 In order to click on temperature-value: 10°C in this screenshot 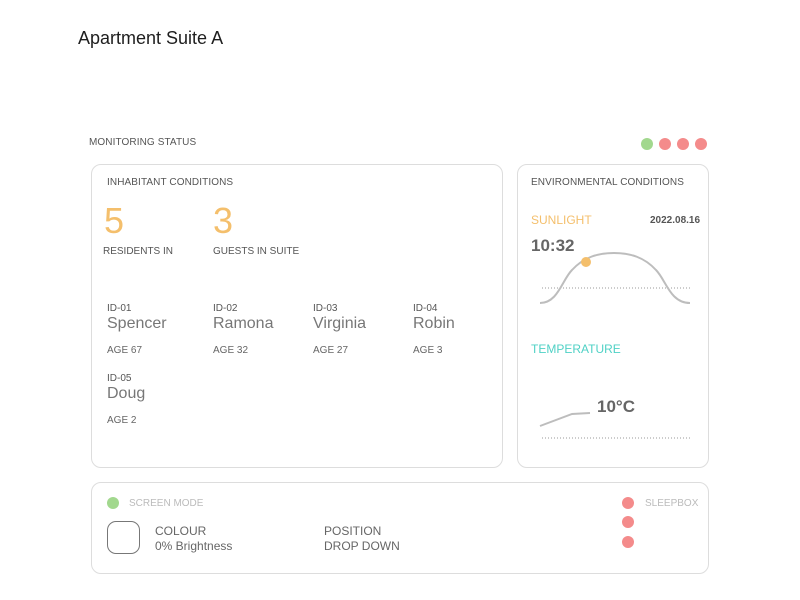, I will do `click(616, 406)`.